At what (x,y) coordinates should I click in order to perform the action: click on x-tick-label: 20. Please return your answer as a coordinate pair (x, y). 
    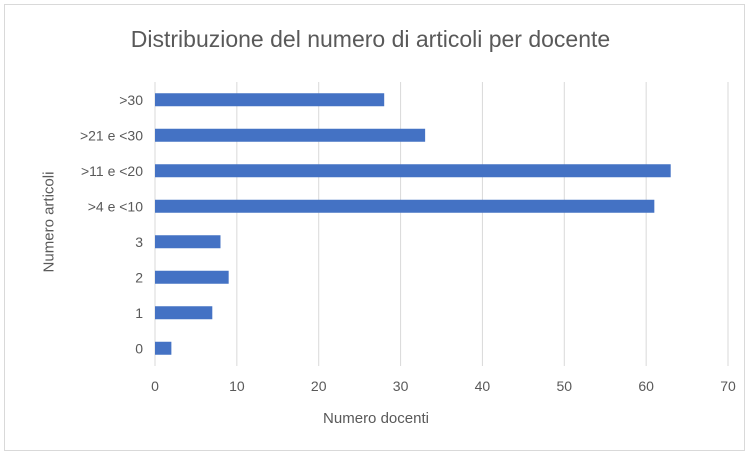
    Looking at the image, I should click on (319, 386).